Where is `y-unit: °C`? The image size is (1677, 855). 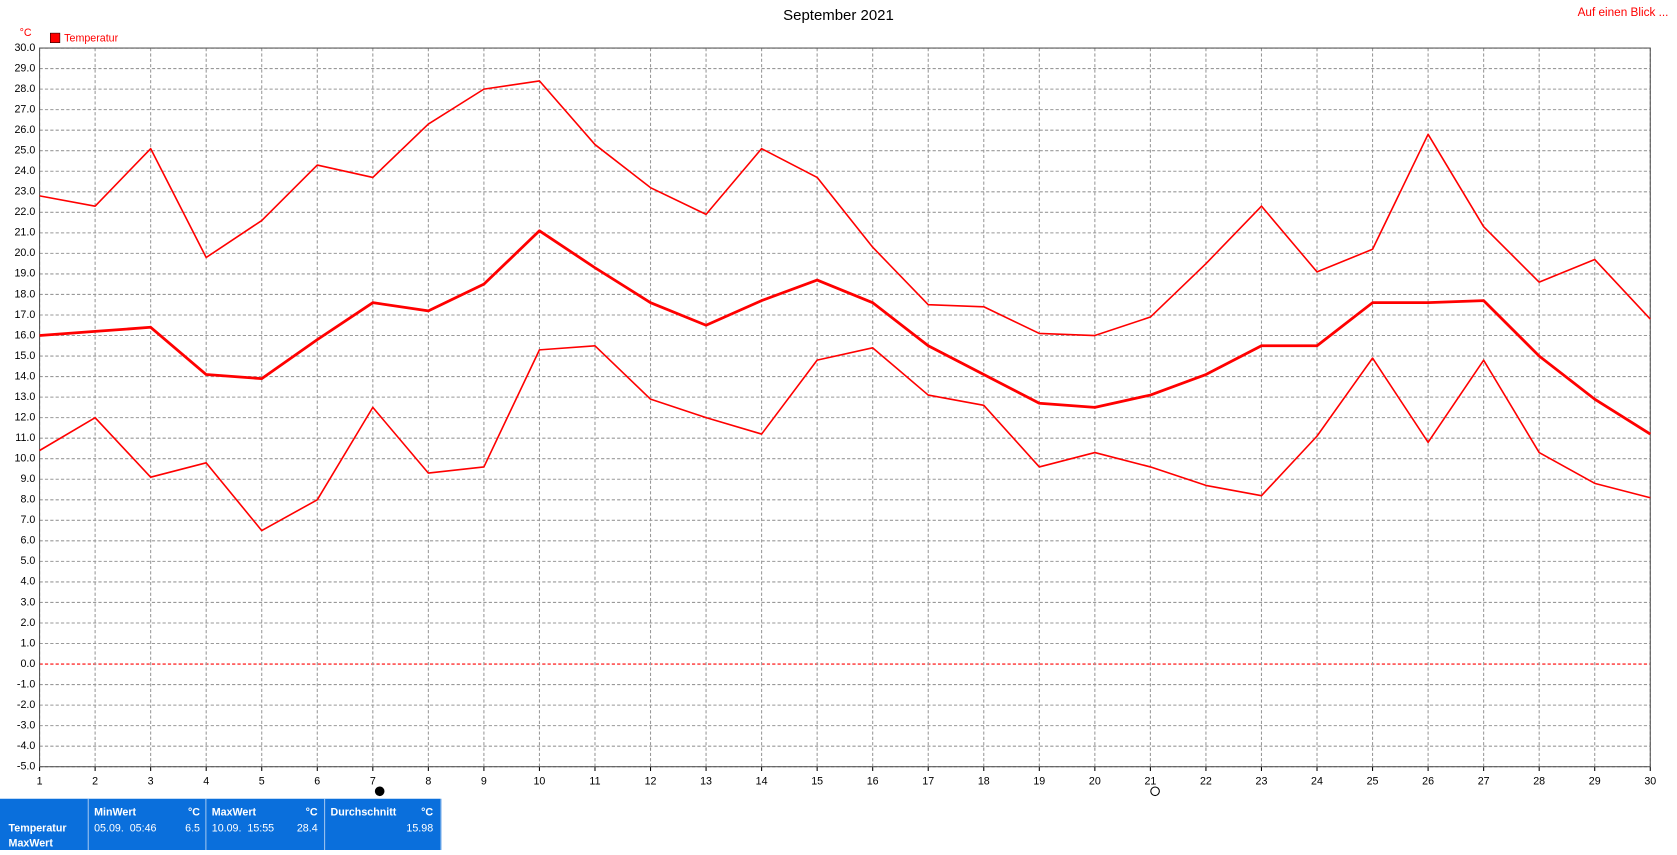 y-unit: °C is located at coordinates (26, 33).